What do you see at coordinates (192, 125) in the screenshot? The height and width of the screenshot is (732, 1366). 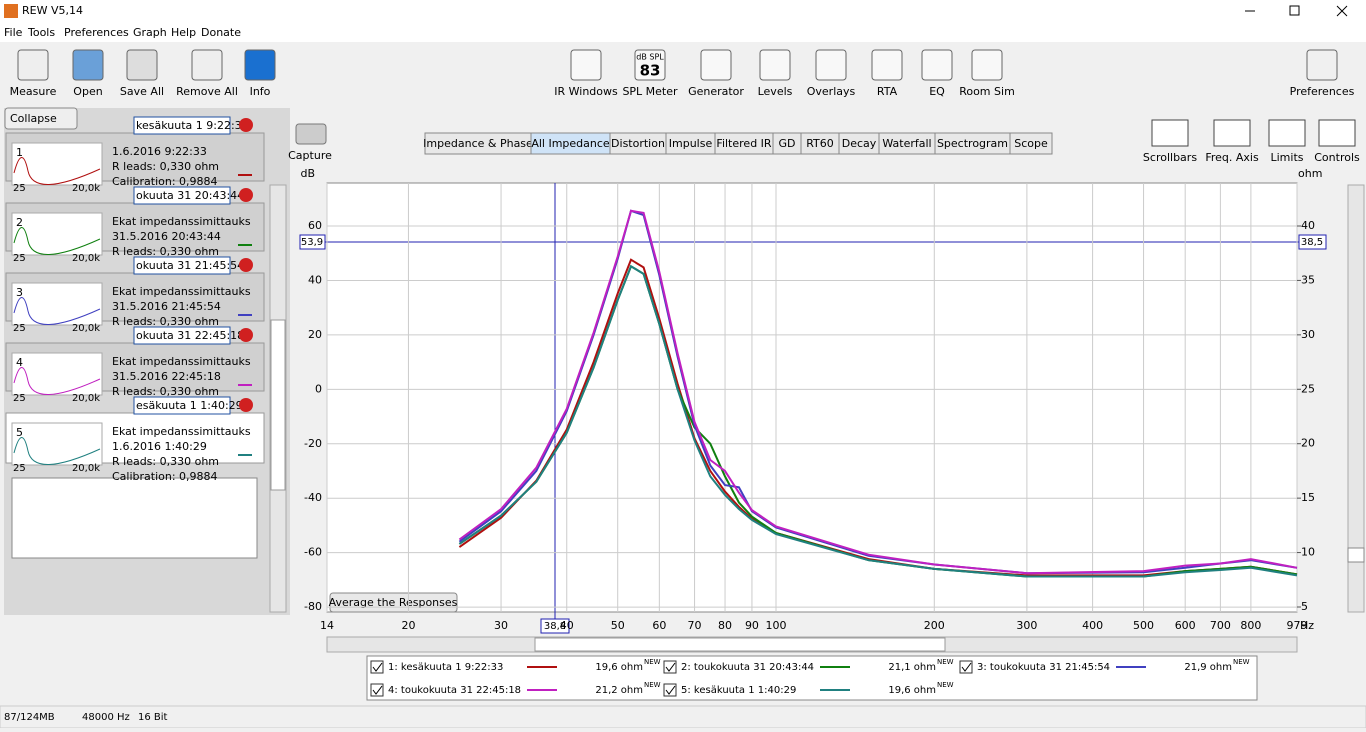 I see `measurement-name: kesäkuuta 1 9:22:33` at bounding box center [192, 125].